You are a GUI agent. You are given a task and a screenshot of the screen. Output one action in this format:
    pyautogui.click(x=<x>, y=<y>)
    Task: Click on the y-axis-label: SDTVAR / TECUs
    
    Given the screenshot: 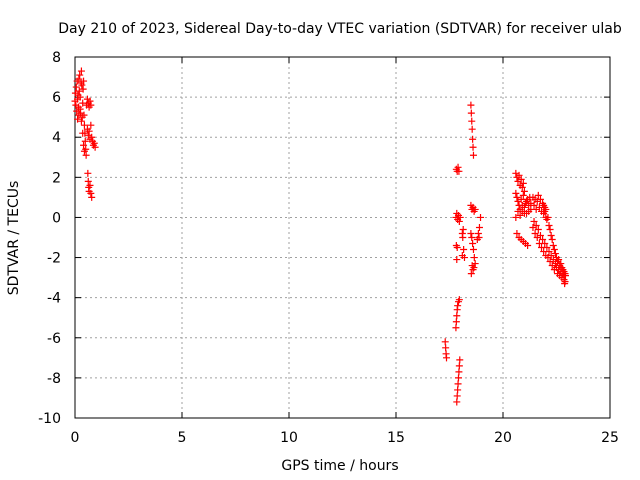 What is the action you would take?
    pyautogui.click(x=14, y=238)
    